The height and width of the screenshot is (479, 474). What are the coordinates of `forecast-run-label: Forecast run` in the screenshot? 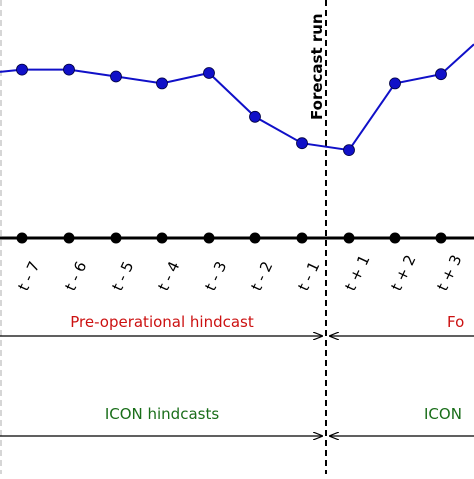 It's located at (317, 66).